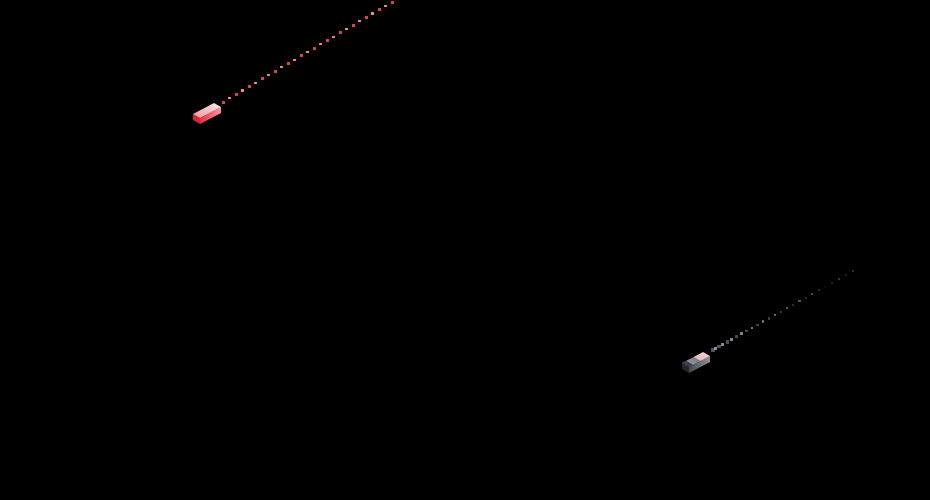 The width and height of the screenshot is (930, 500). I want to click on red-vehicle-side-face, so click(210, 115).